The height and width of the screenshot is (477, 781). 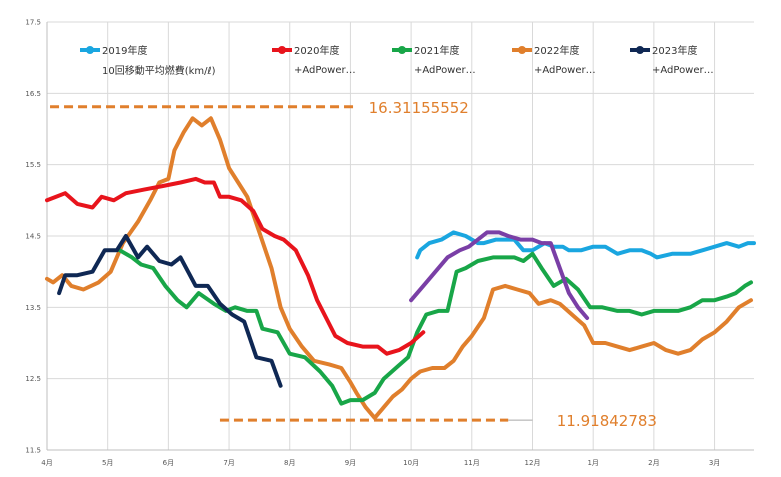 What do you see at coordinates (33, 379) in the screenshot?
I see `y-tick-label: 12.5` at bounding box center [33, 379].